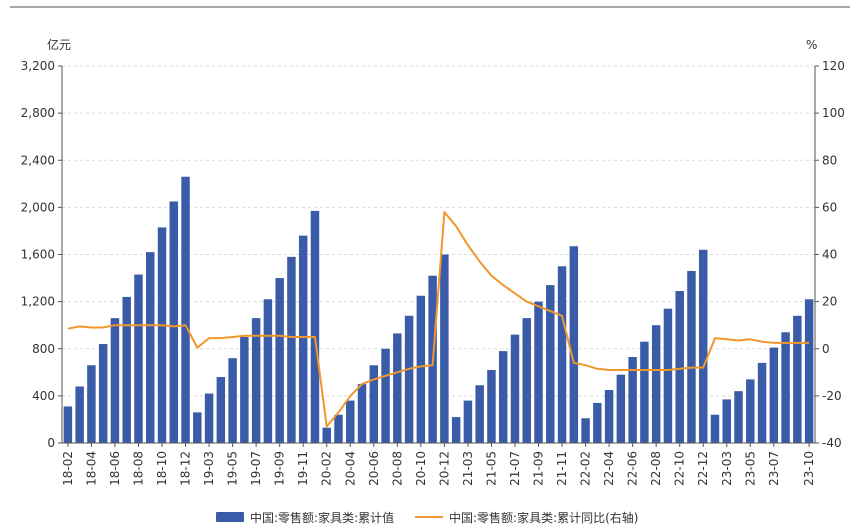 This screenshot has height=531, width=866. I want to click on x-tick-label: 20-02, so click(327, 468).